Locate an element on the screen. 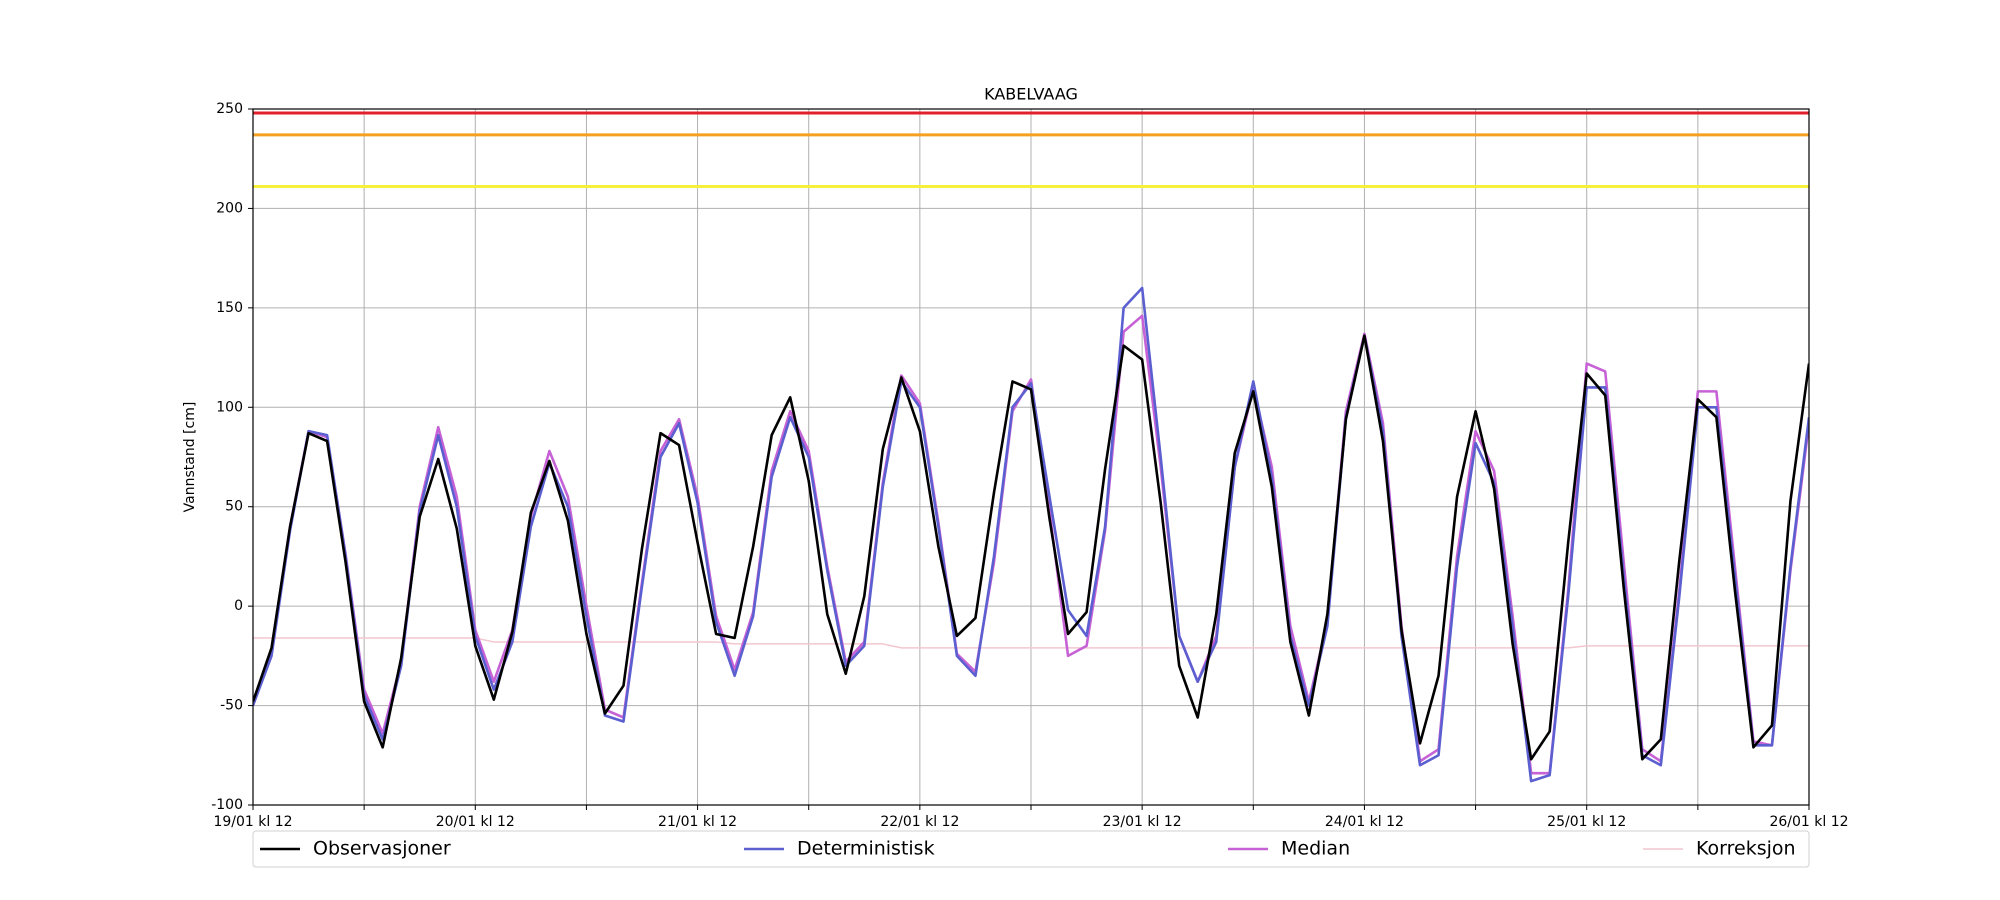 This screenshot has width=2000, height=900. legend-box is located at coordinates (1031, 849).